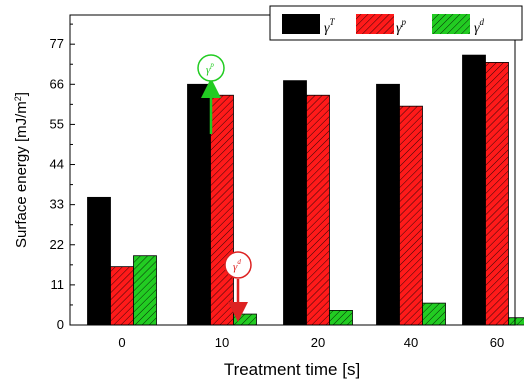 This screenshot has height=385, width=524. I want to click on y-tick-label-77: 77, so click(57, 43).